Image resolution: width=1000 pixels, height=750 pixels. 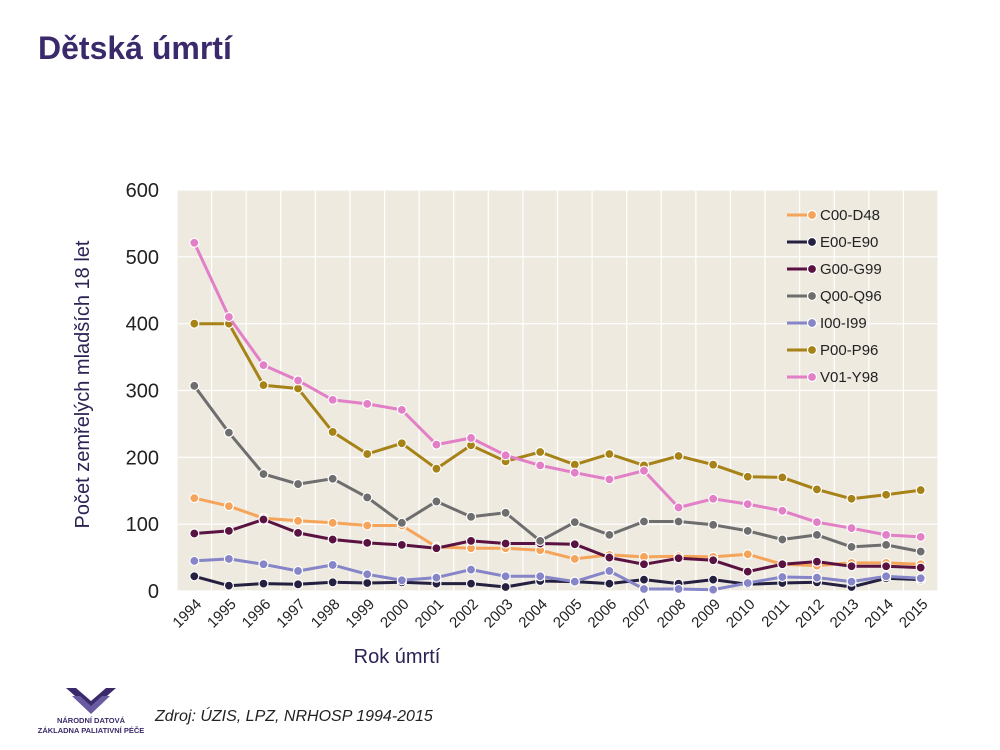 What do you see at coordinates (360, 614) in the screenshot?
I see `x-tick-label: 1999` at bounding box center [360, 614].